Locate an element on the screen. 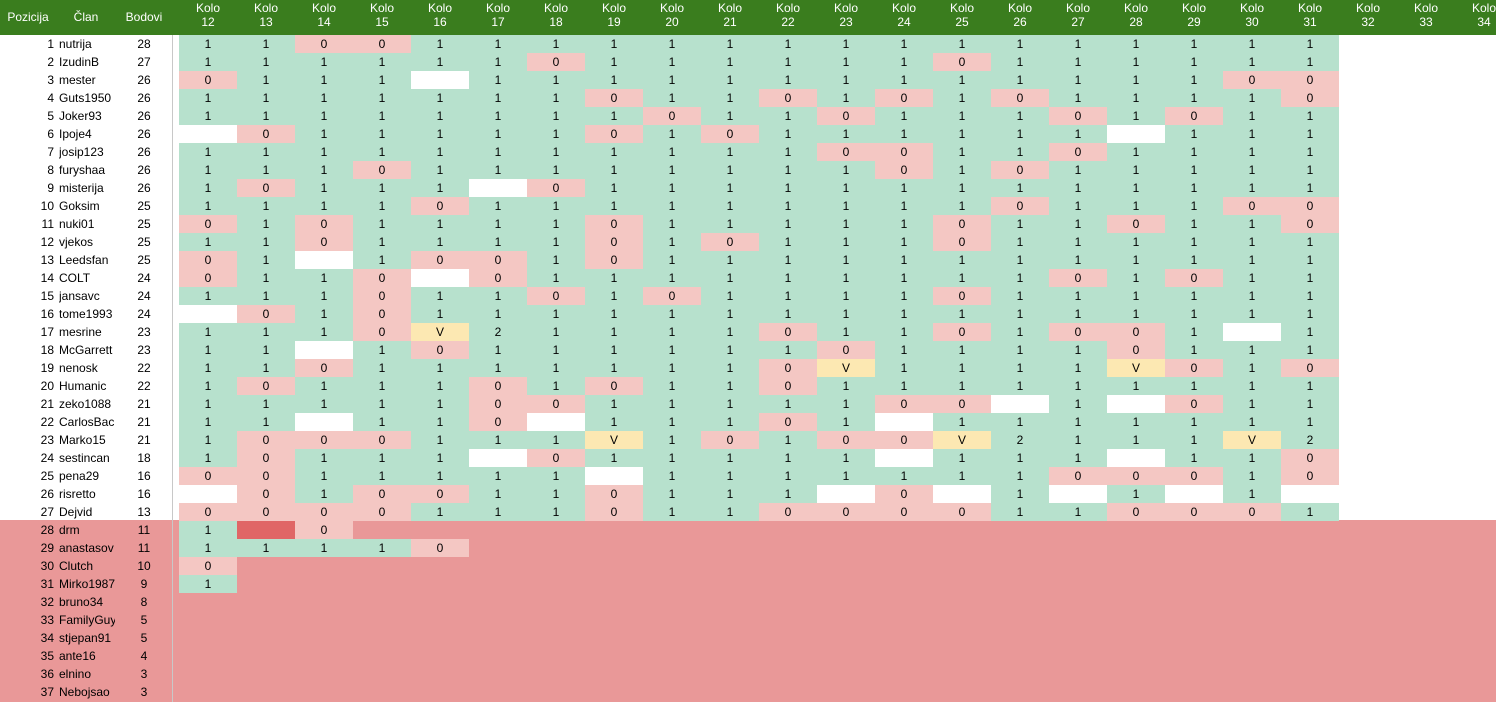 The height and width of the screenshot is (702, 1496). row-position: 18 is located at coordinates (47, 350).